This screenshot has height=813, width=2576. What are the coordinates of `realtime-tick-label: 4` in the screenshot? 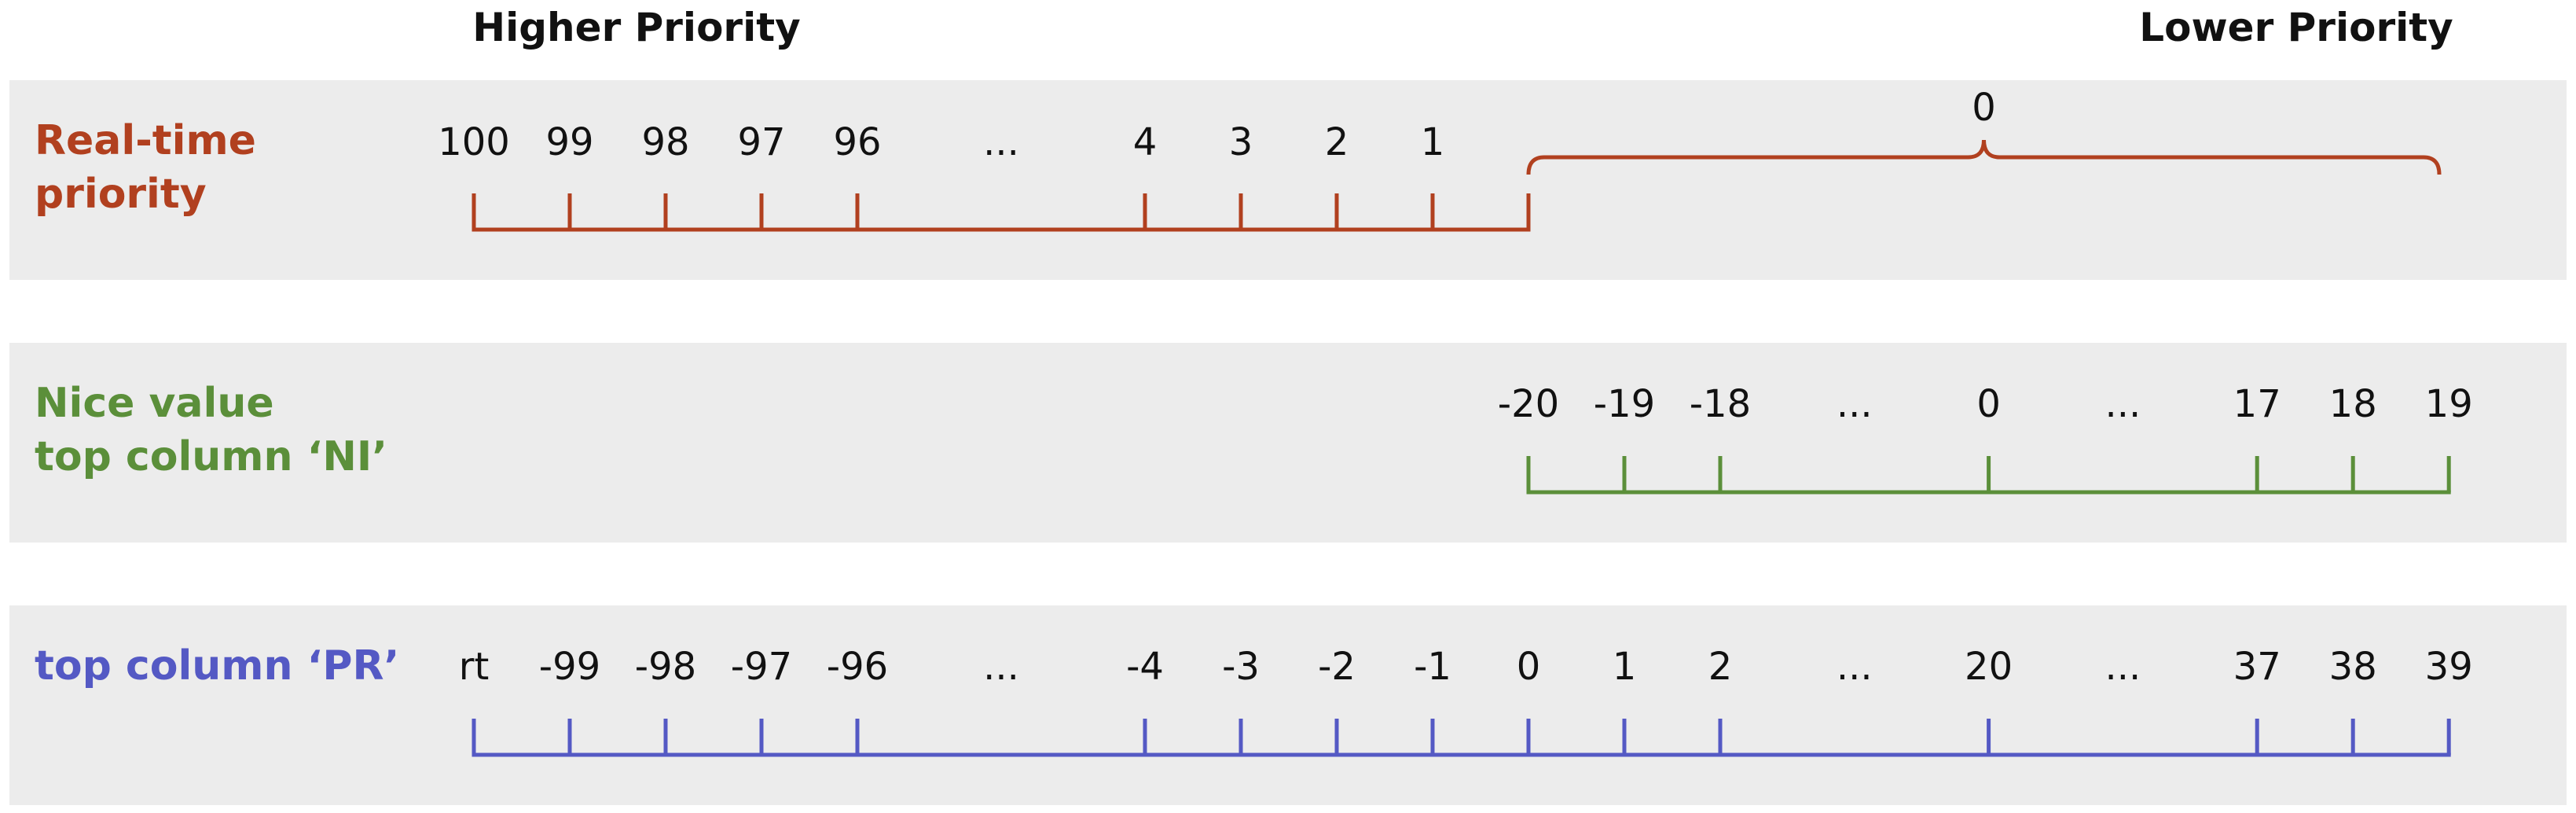 It's located at (1145, 142).